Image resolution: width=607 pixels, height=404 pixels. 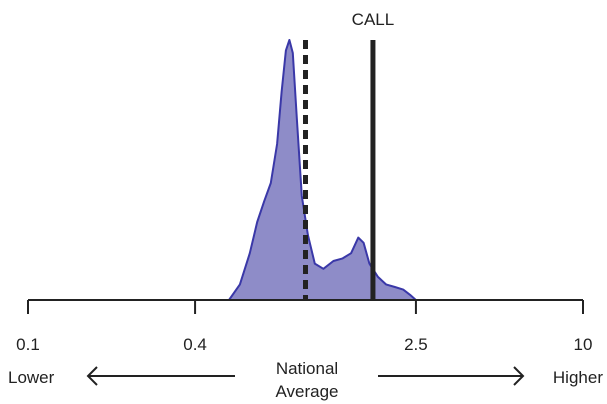 What do you see at coordinates (307, 368) in the screenshot?
I see `national-average-label-line1: National` at bounding box center [307, 368].